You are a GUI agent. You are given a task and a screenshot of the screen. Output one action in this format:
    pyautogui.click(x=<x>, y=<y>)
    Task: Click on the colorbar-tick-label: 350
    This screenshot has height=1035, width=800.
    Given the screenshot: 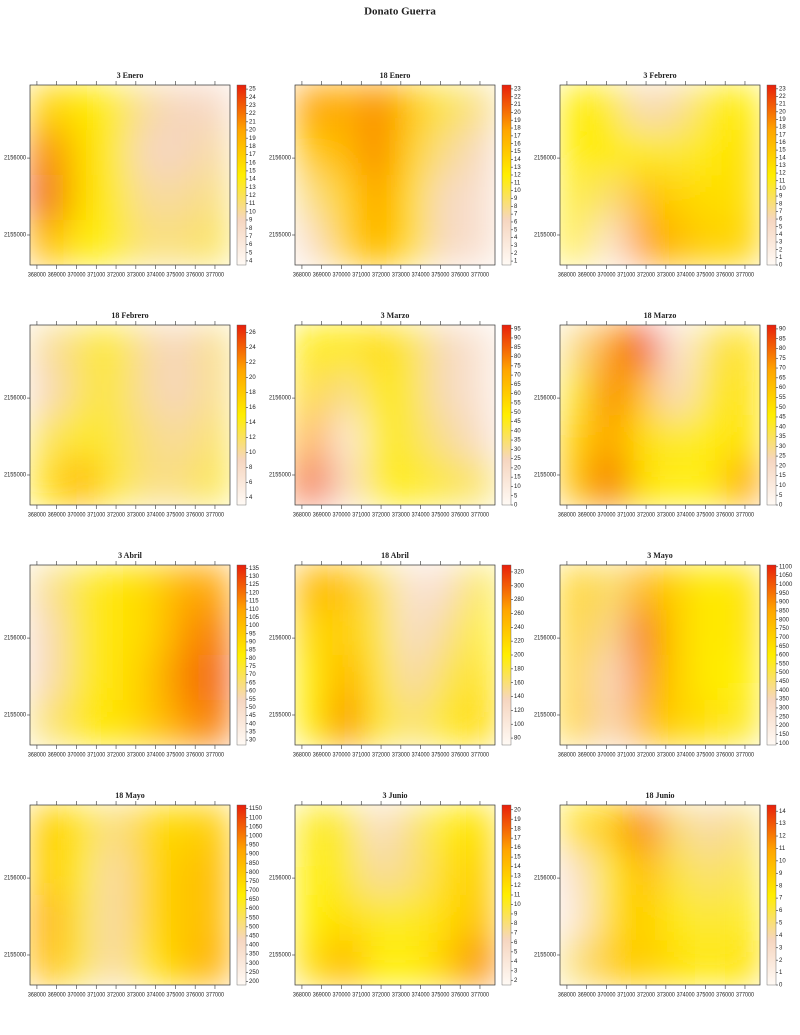 What is the action you would take?
    pyautogui.click(x=784, y=700)
    